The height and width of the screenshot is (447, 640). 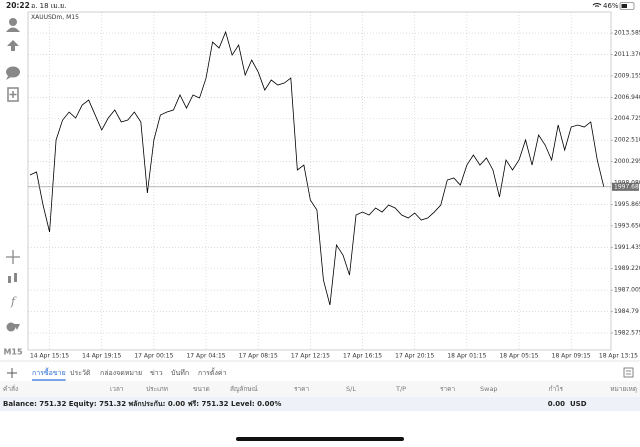 I want to click on column-header: Swap, so click(x=489, y=389).